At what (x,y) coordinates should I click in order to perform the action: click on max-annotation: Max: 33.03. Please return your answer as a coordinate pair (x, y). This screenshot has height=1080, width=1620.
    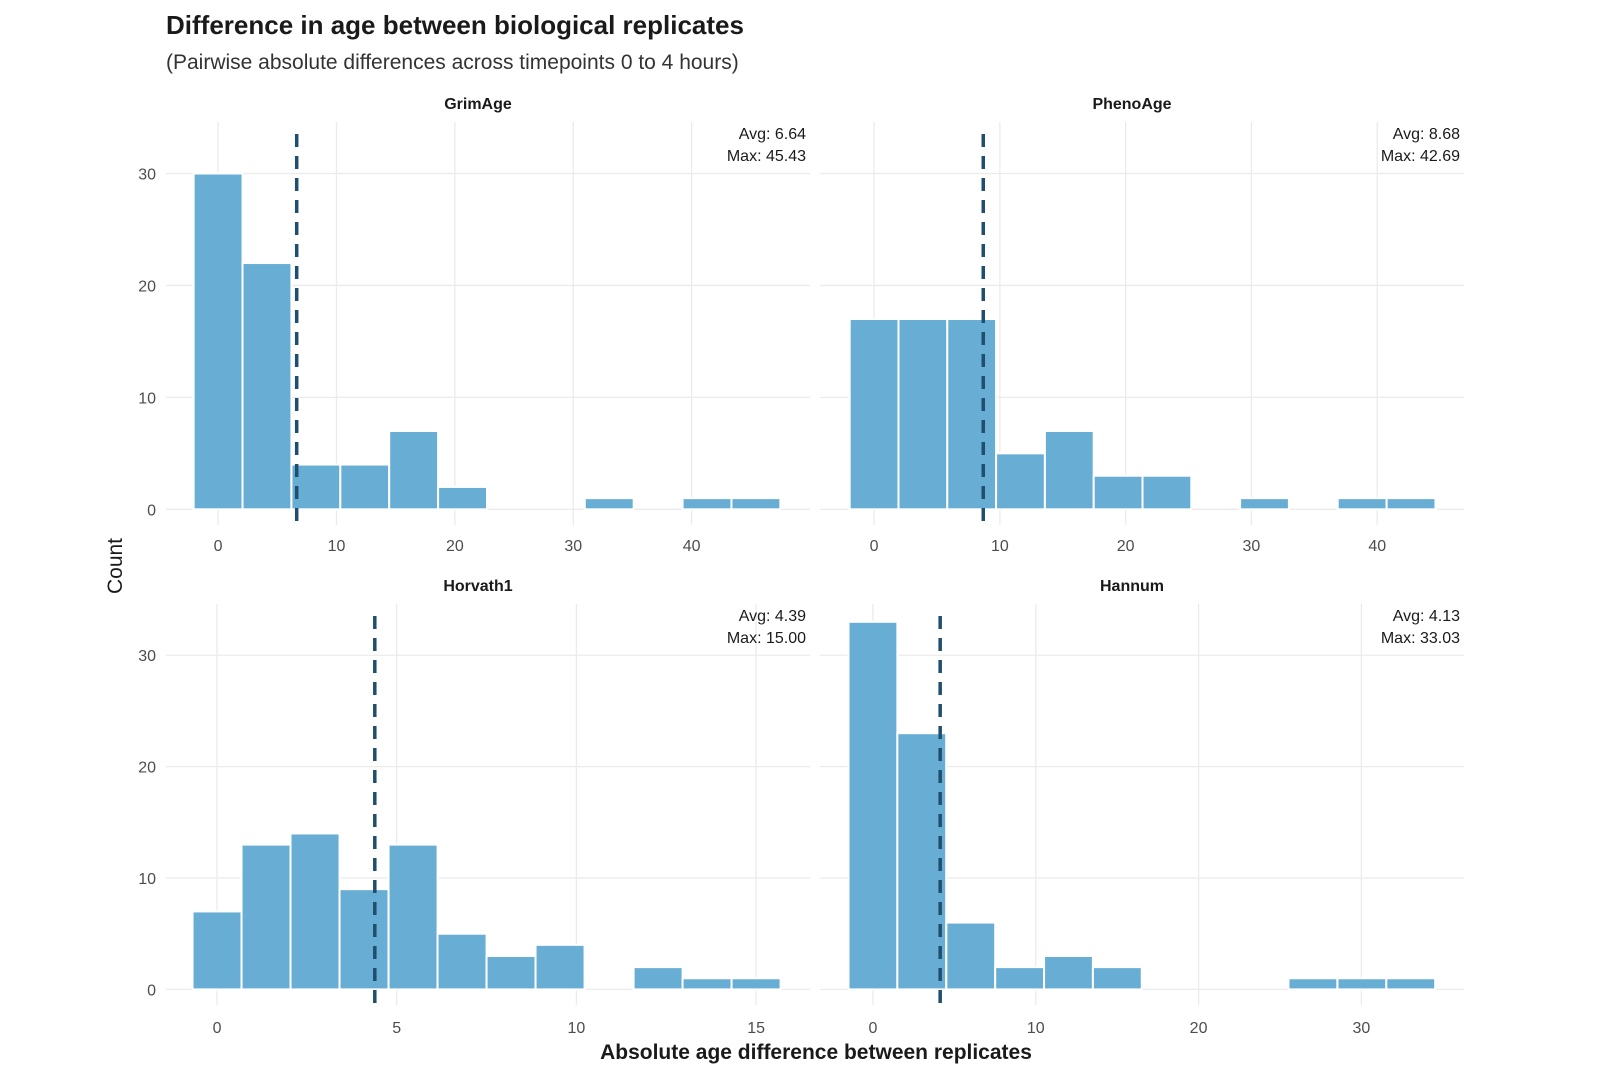
    Looking at the image, I should click on (1420, 638).